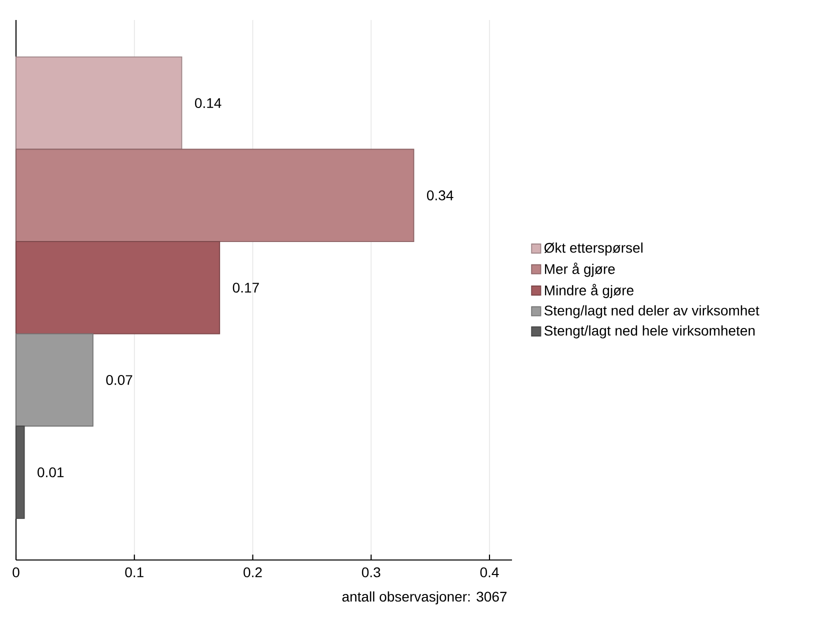 Image resolution: width=836 pixels, height=619 pixels. Describe the element at coordinates (652, 311) in the screenshot. I see `legend-label: Steng/lagt ned deler av virksomhet` at that location.